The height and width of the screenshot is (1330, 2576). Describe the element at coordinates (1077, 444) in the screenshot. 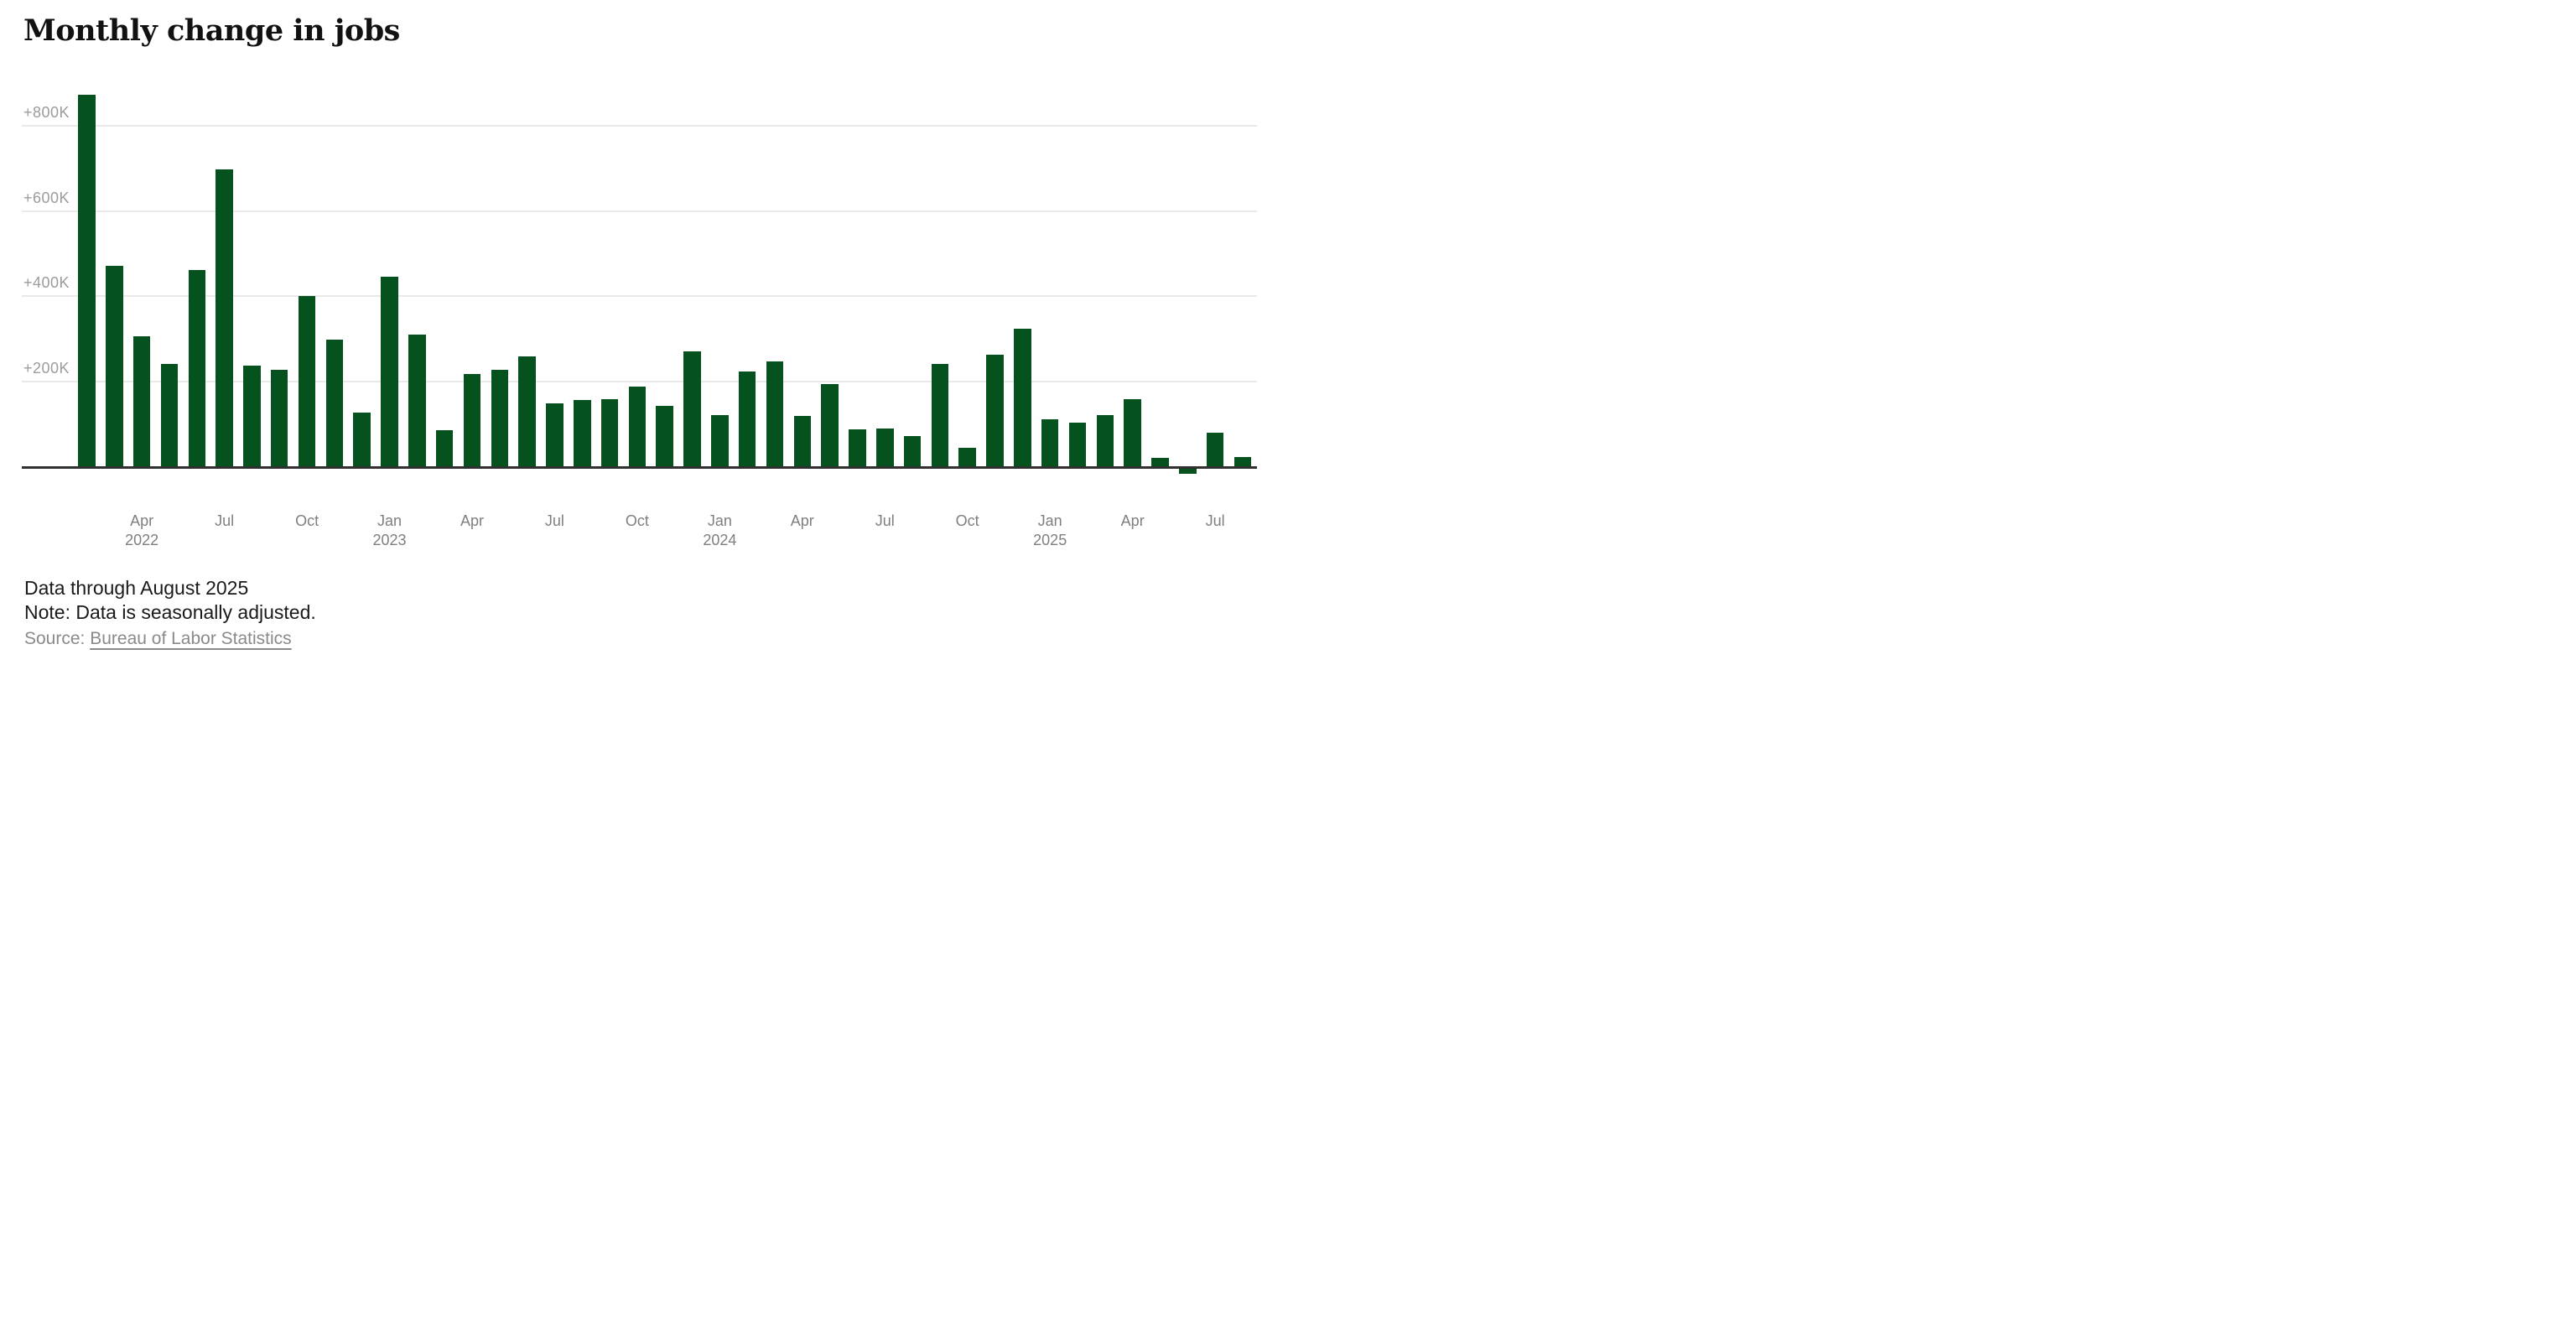

I see `bar-feb-2025` at that location.